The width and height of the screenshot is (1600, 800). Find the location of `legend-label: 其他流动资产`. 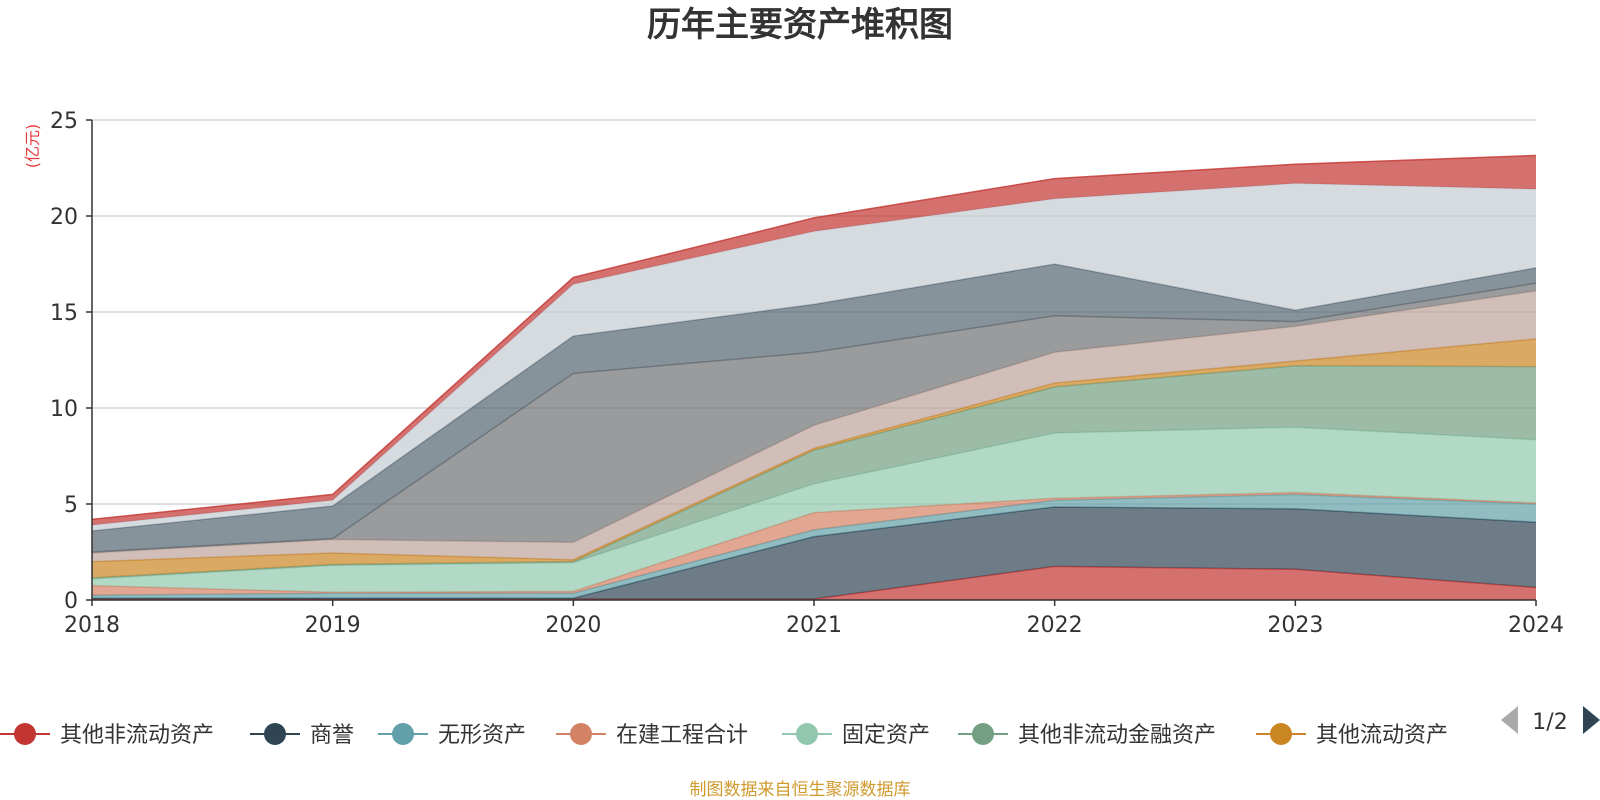

legend-label: 其他流动资产 is located at coordinates (1382, 735).